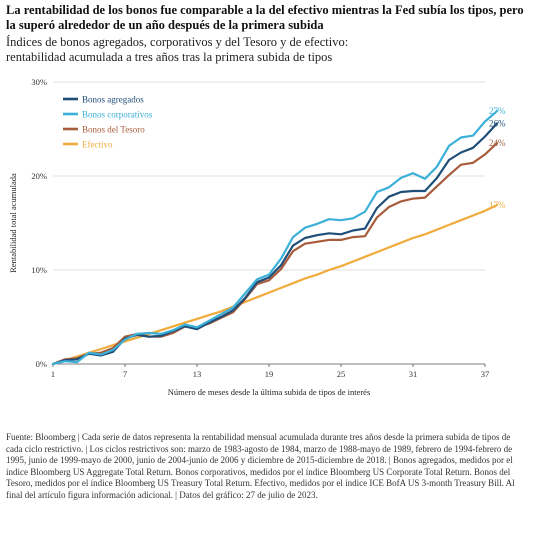  What do you see at coordinates (497, 111) in the screenshot?
I see `end-label-1: 27%` at bounding box center [497, 111].